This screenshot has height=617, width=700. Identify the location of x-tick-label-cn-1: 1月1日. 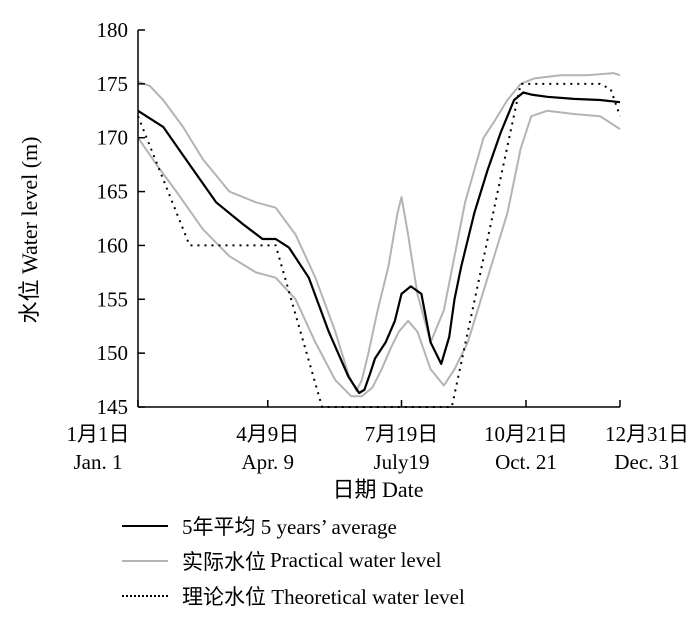
(98, 434).